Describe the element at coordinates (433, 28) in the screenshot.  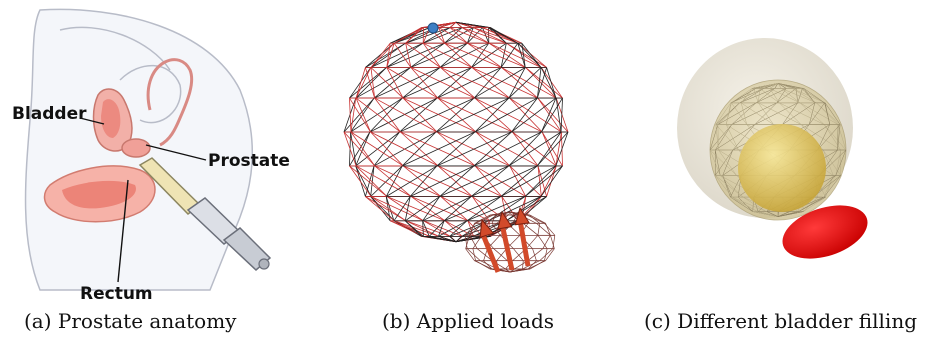
I see `fixed-node-marker` at that location.